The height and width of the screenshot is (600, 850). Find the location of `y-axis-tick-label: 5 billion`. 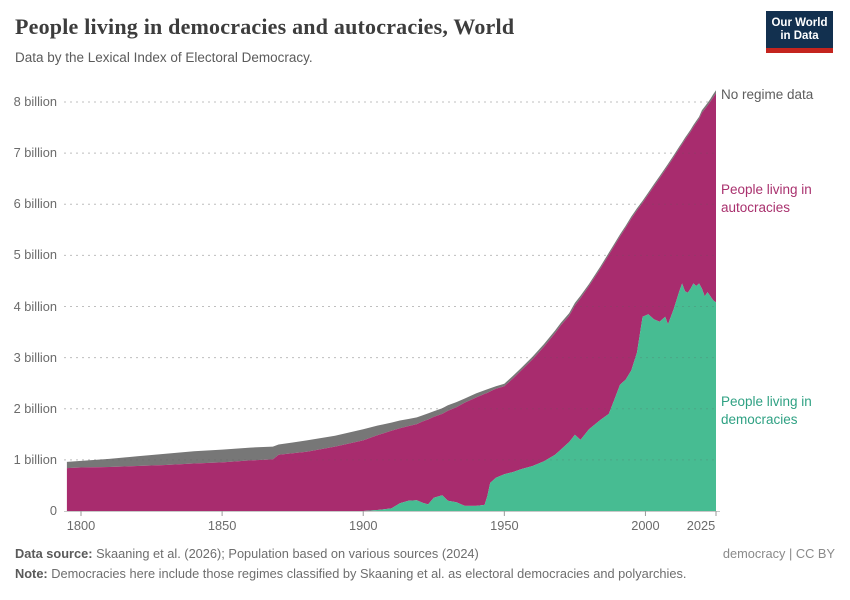

y-axis-tick-label: 5 billion is located at coordinates (35, 255).